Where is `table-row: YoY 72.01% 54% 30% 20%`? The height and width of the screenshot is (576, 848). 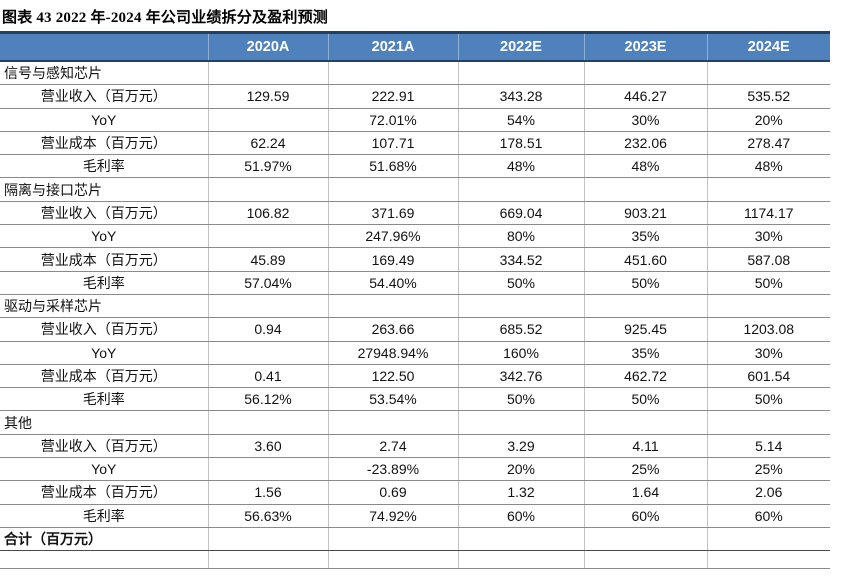
table-row: YoY 72.01% 54% 30% 20% is located at coordinates (415, 120).